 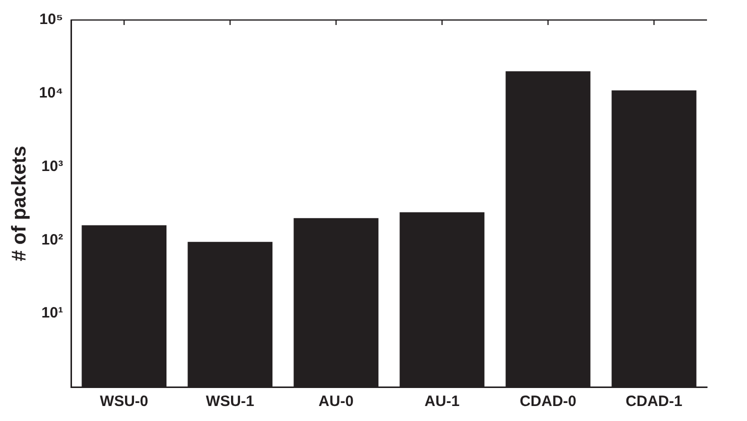 I want to click on y-tick-label: 10⁴, so click(x=51, y=93).